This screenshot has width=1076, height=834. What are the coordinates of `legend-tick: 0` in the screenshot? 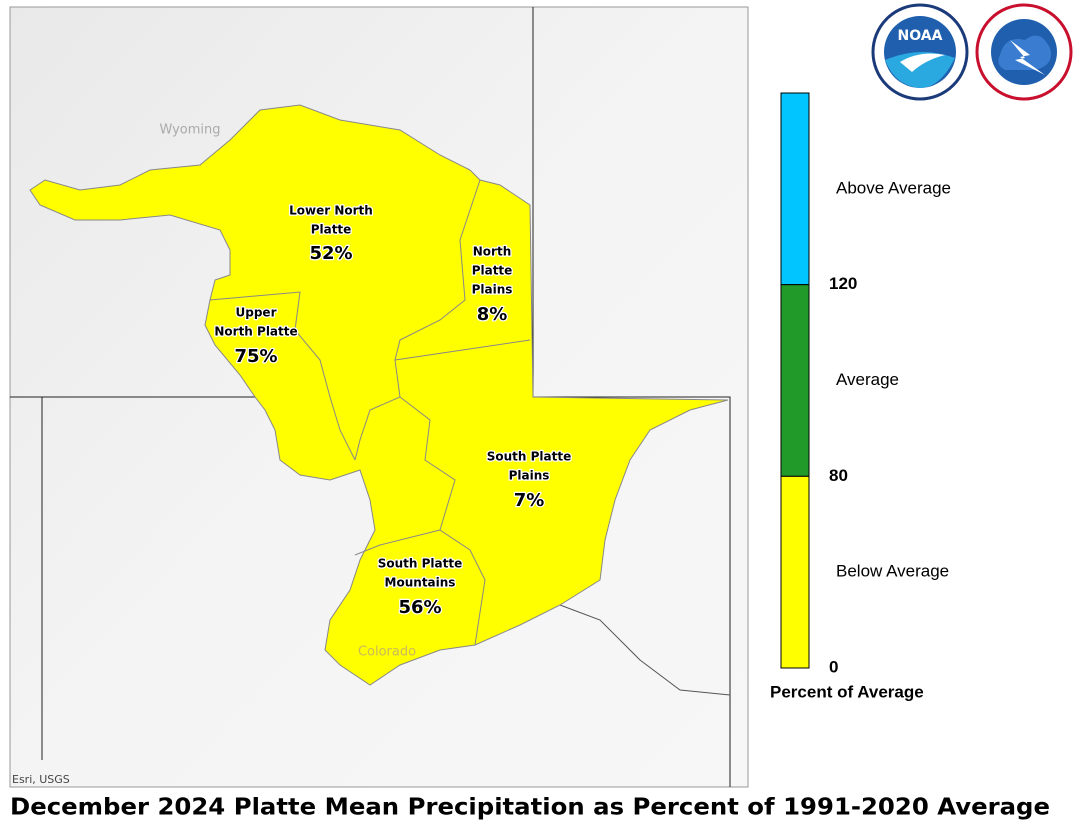 It's located at (833, 666).